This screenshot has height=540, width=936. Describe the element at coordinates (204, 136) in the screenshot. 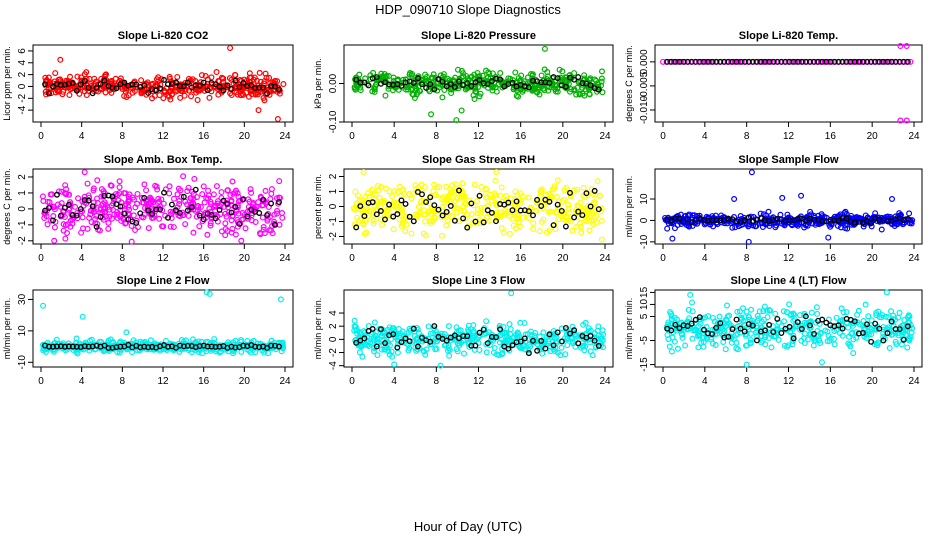

I see `x-tick-label: 16` at that location.